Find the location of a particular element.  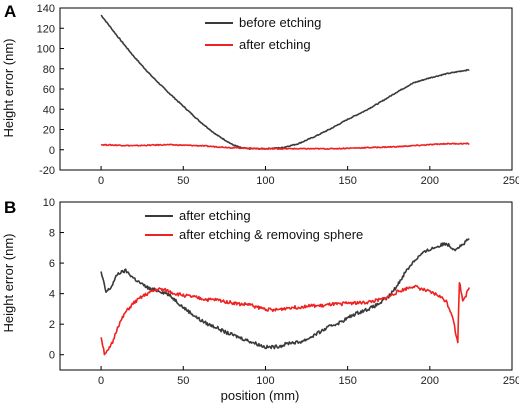

legend-label: after etching & removing sphere is located at coordinates (271, 234).